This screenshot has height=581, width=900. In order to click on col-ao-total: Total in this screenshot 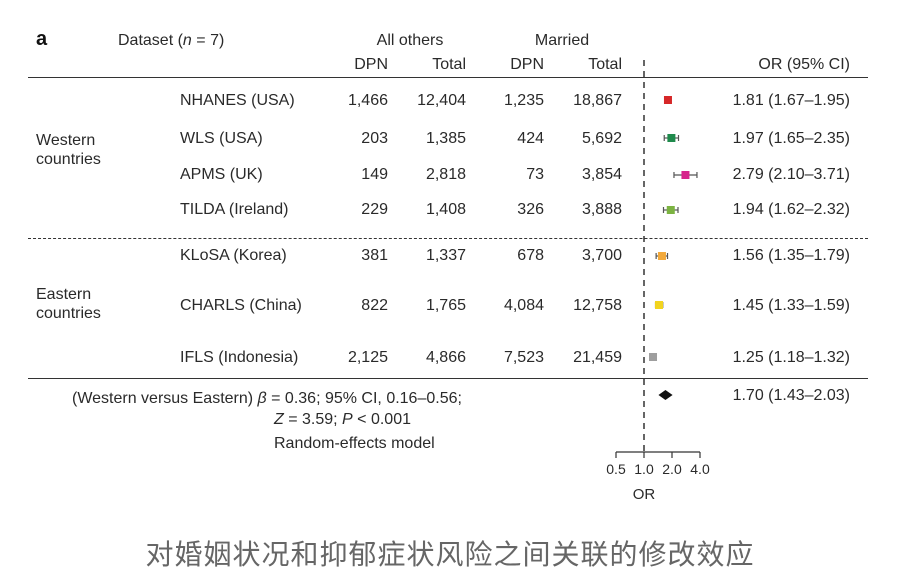, I will do `click(449, 64)`.